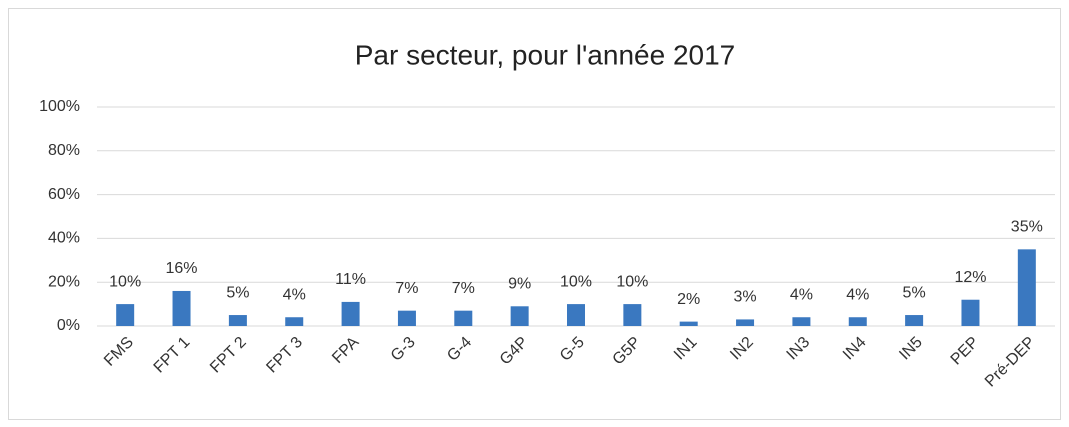 This screenshot has width=1069, height=427. What do you see at coordinates (545, 54) in the screenshot?
I see `chart-title: Par secteur, pour l'année 2017` at bounding box center [545, 54].